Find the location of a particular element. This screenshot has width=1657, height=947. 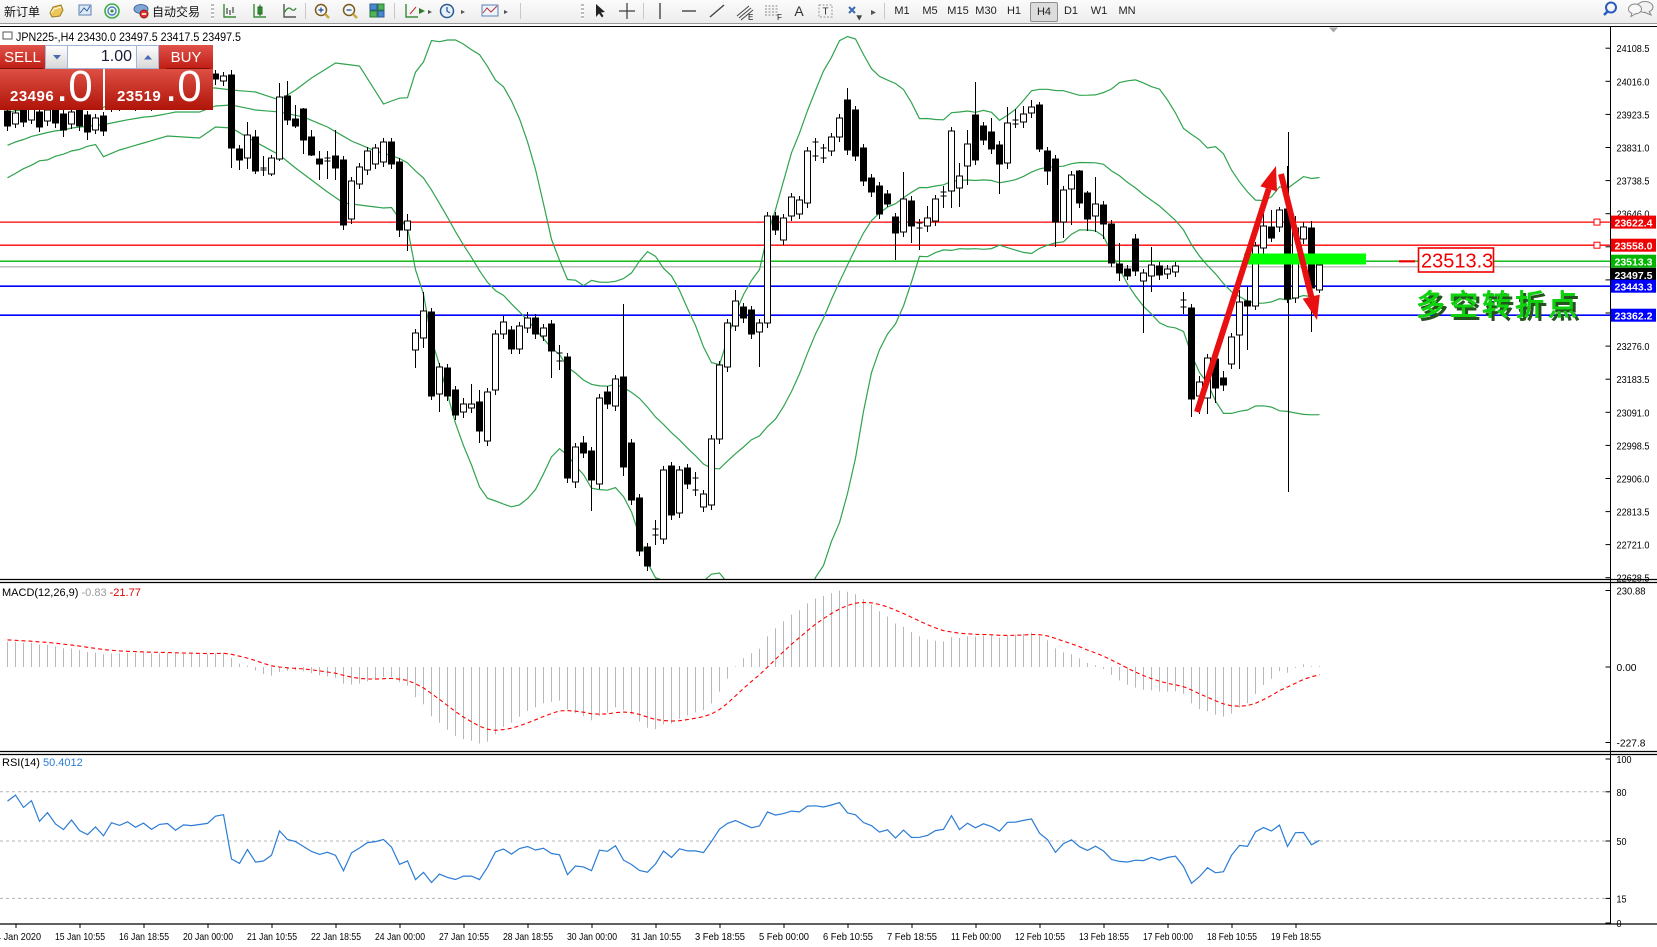

svg-text: 17 Feb 00:00 is located at coordinates (1168, 937).